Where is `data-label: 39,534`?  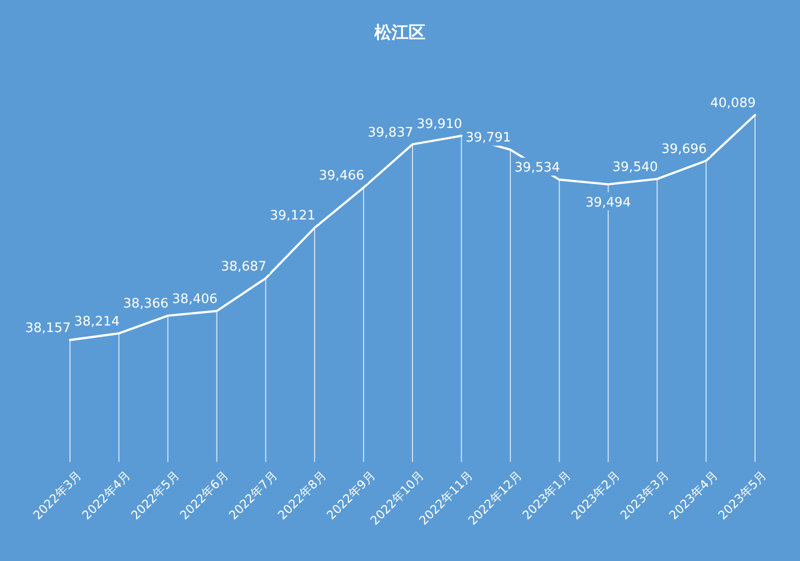 data-label: 39,534 is located at coordinates (537, 168).